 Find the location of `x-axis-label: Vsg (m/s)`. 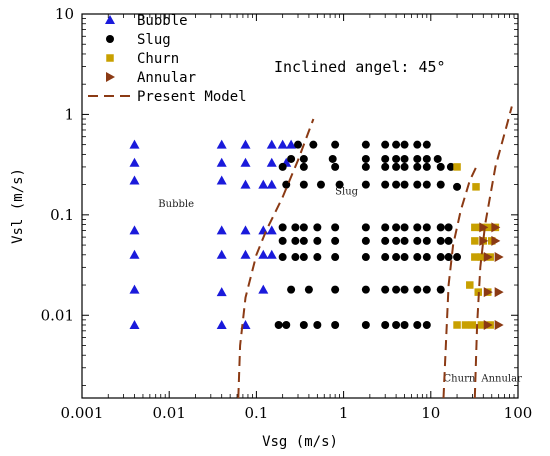

x-axis-label: Vsg (m/s) is located at coordinates (300, 442).